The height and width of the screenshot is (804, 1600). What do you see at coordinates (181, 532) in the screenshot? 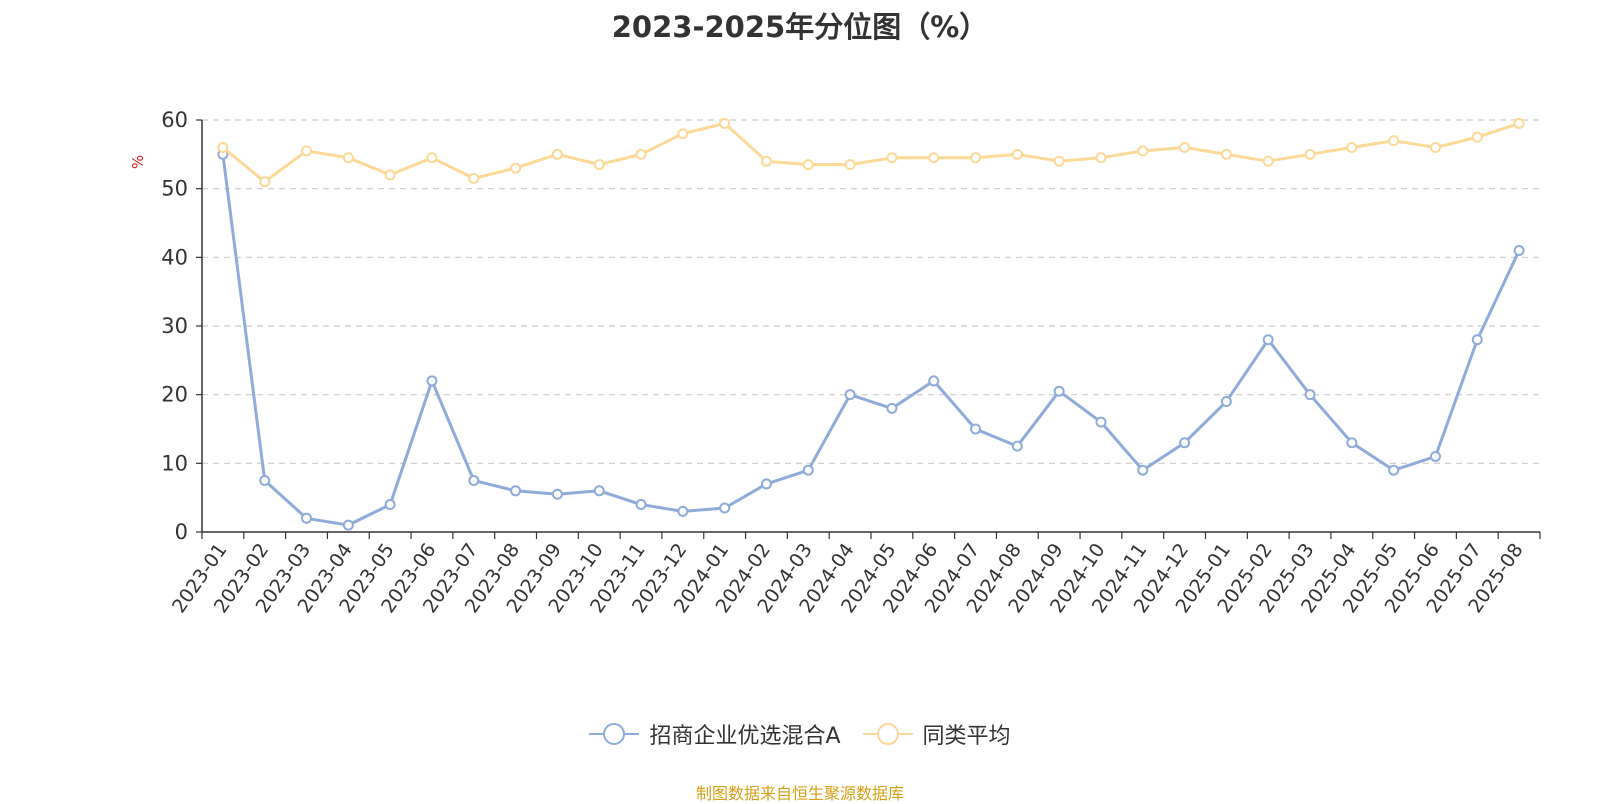
I see `y-tick-label-0: 0` at bounding box center [181, 532].